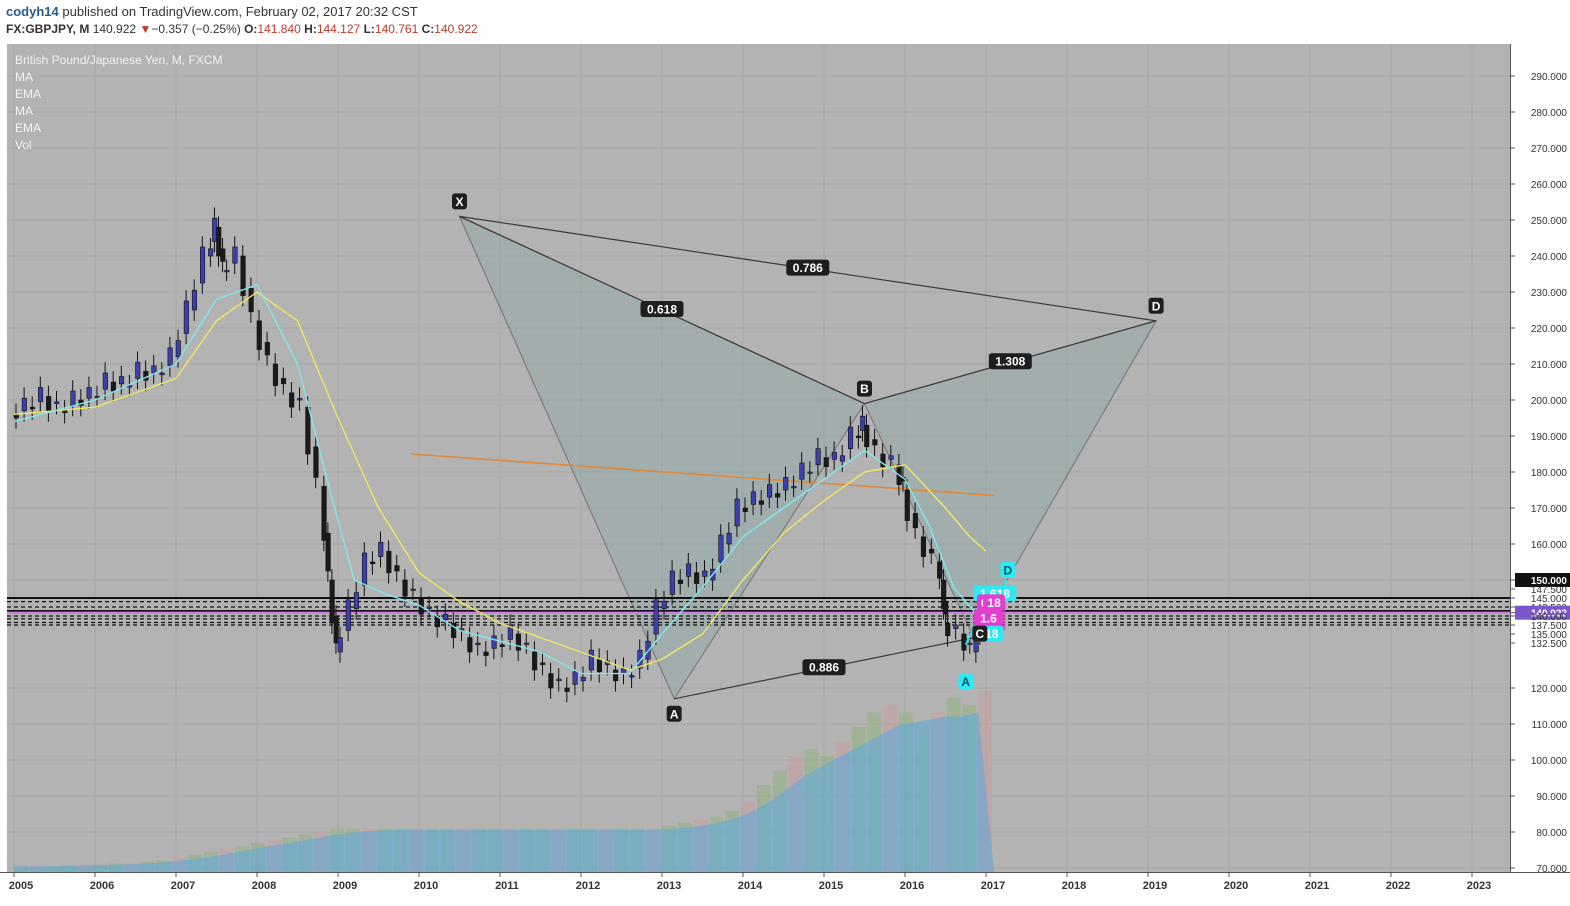  I want to click on year-tick-label: 2014, so click(750, 886).